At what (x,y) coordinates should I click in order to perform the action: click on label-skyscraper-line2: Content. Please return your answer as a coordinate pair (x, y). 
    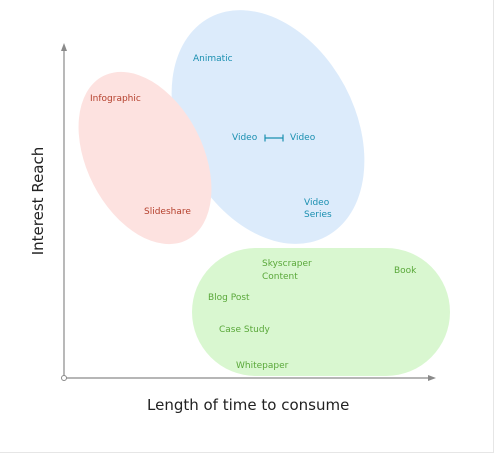
    Looking at the image, I should click on (280, 277).